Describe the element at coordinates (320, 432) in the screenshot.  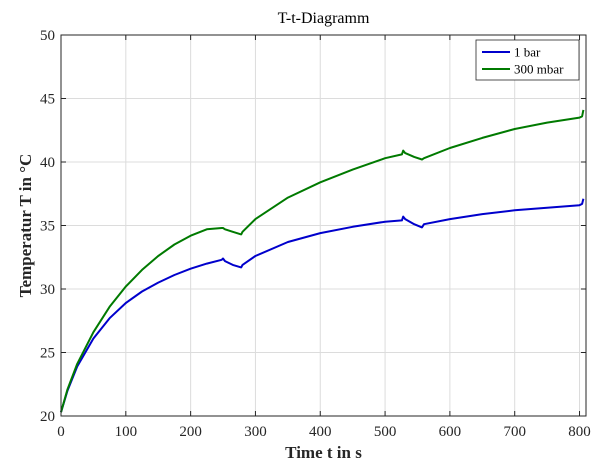
I see `x-tick-label: 400` at that location.